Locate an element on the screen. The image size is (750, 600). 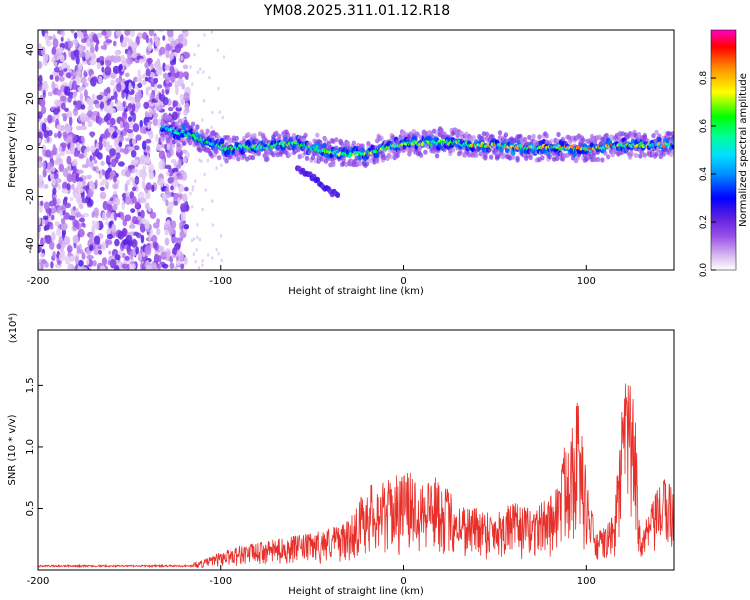
colorbar-tick-label: 0.2 is located at coordinates (704, 222).